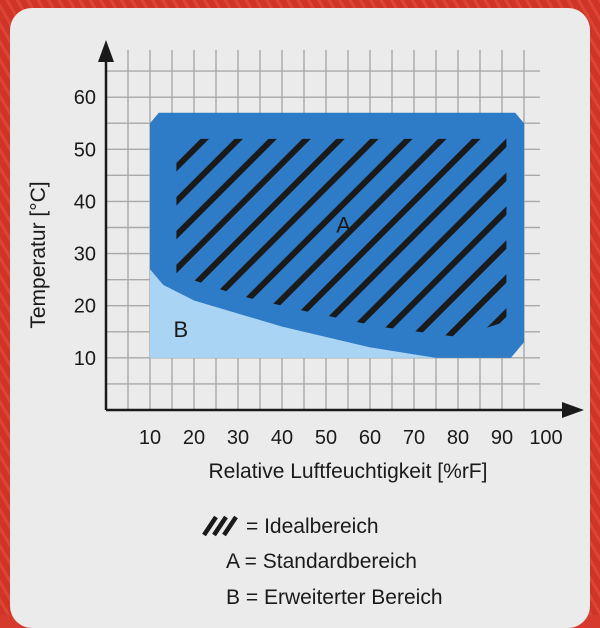 This screenshot has height=628, width=600. I want to click on y-tick-label: 60, so click(85, 98).